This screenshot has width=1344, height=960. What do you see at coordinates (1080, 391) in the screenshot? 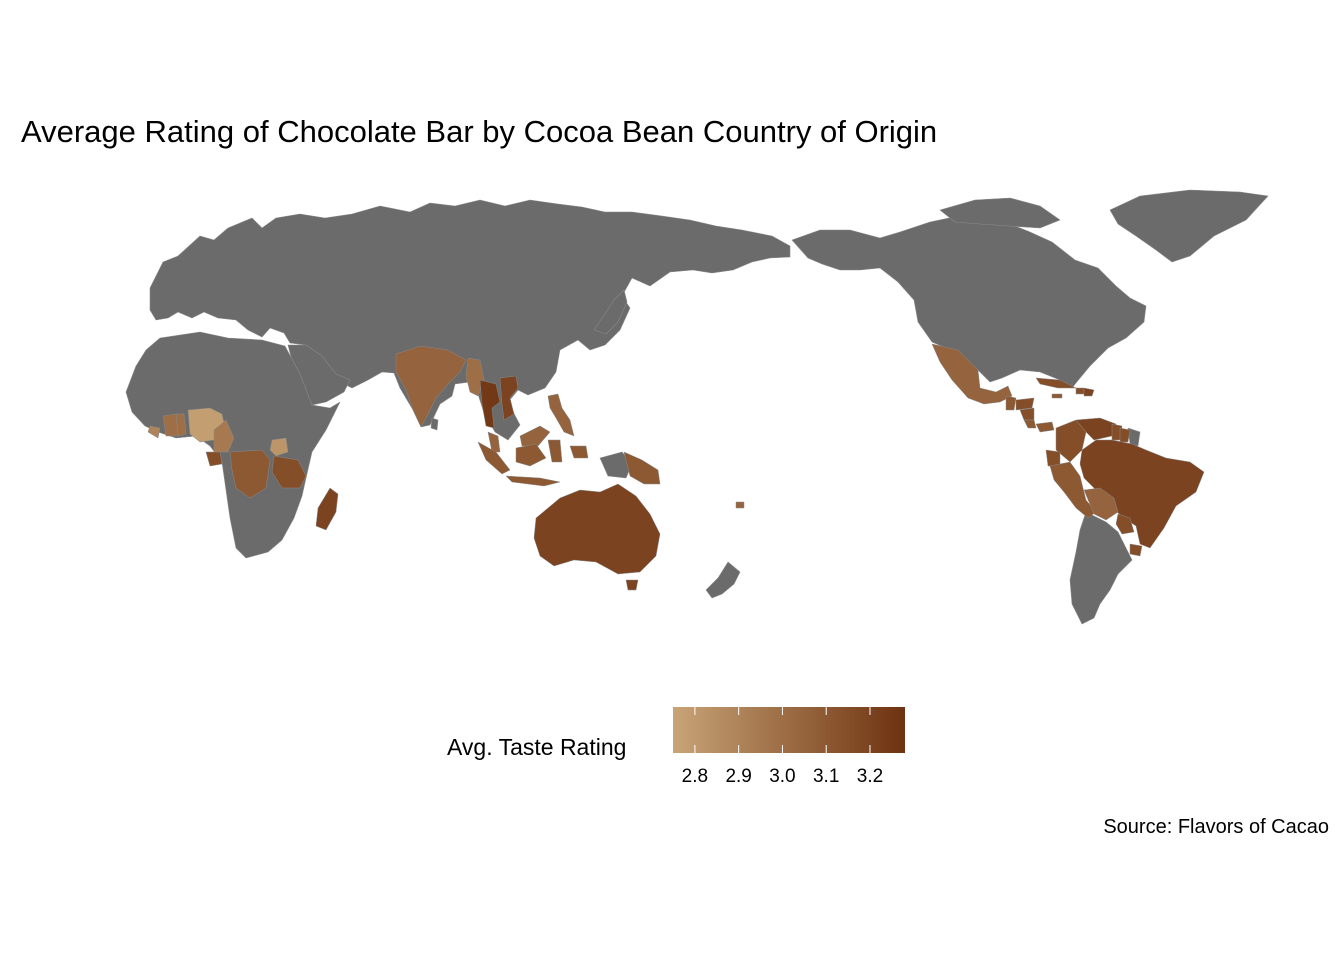
I see `country-haiti` at bounding box center [1080, 391].